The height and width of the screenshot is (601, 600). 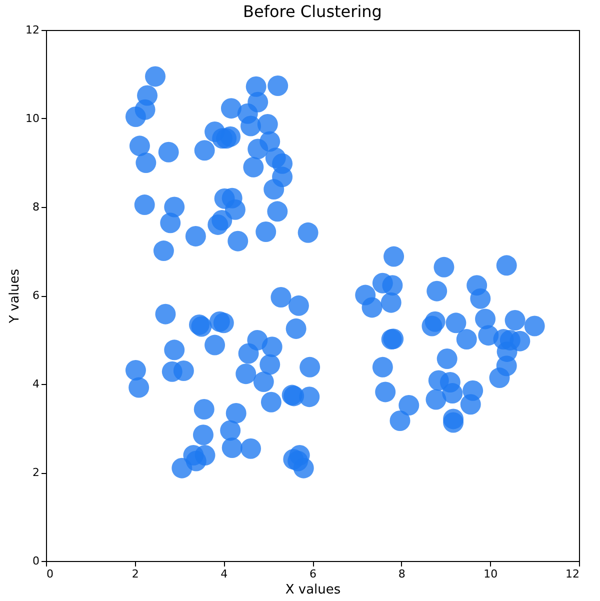 What do you see at coordinates (36, 561) in the screenshot?
I see `y-tick-label: 0` at bounding box center [36, 561].